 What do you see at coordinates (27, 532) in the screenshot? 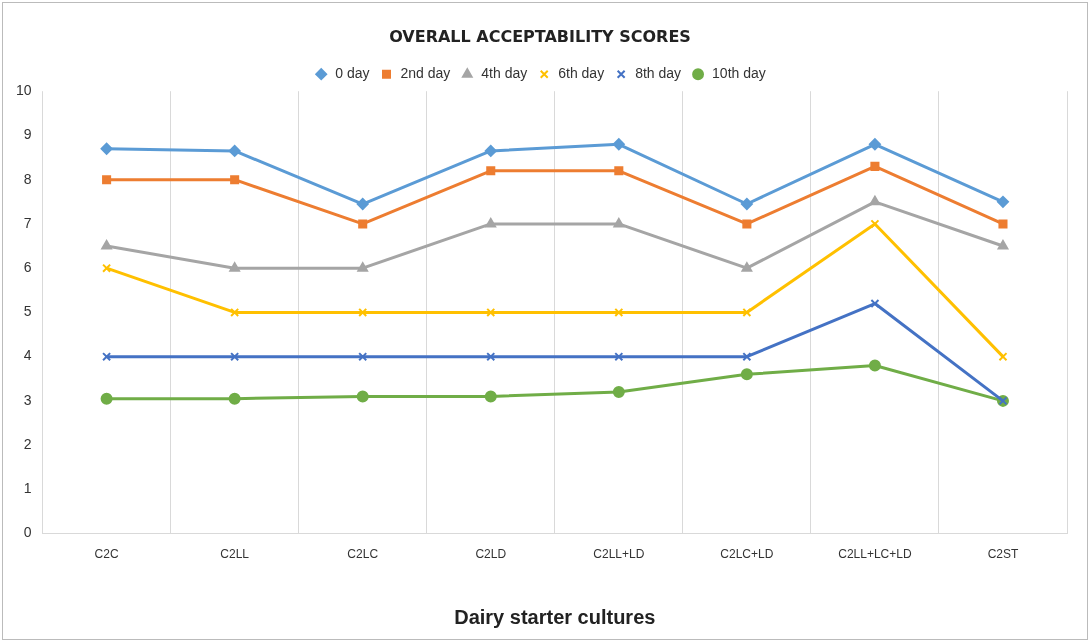
I see `y-tick-label: 0` at bounding box center [27, 532].